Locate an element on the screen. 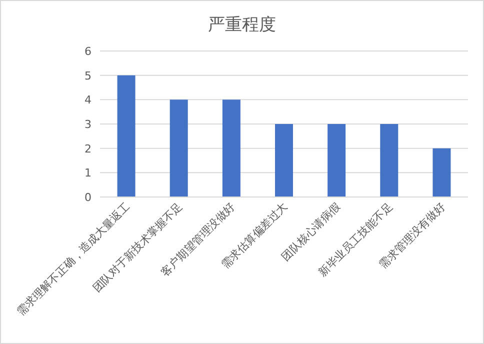  y-tick-label: 1 is located at coordinates (88, 173).